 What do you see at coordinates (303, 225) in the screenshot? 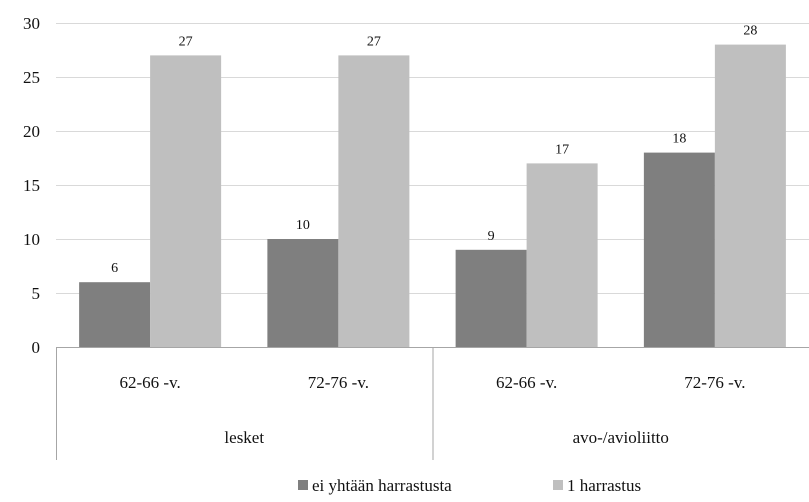
I see `data-label-0-1: 10` at bounding box center [303, 225].